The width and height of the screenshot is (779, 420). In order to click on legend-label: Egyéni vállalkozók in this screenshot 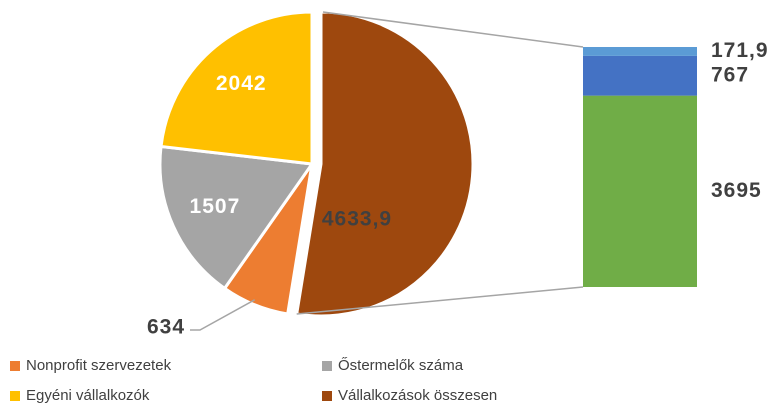, I will do `click(88, 395)`.